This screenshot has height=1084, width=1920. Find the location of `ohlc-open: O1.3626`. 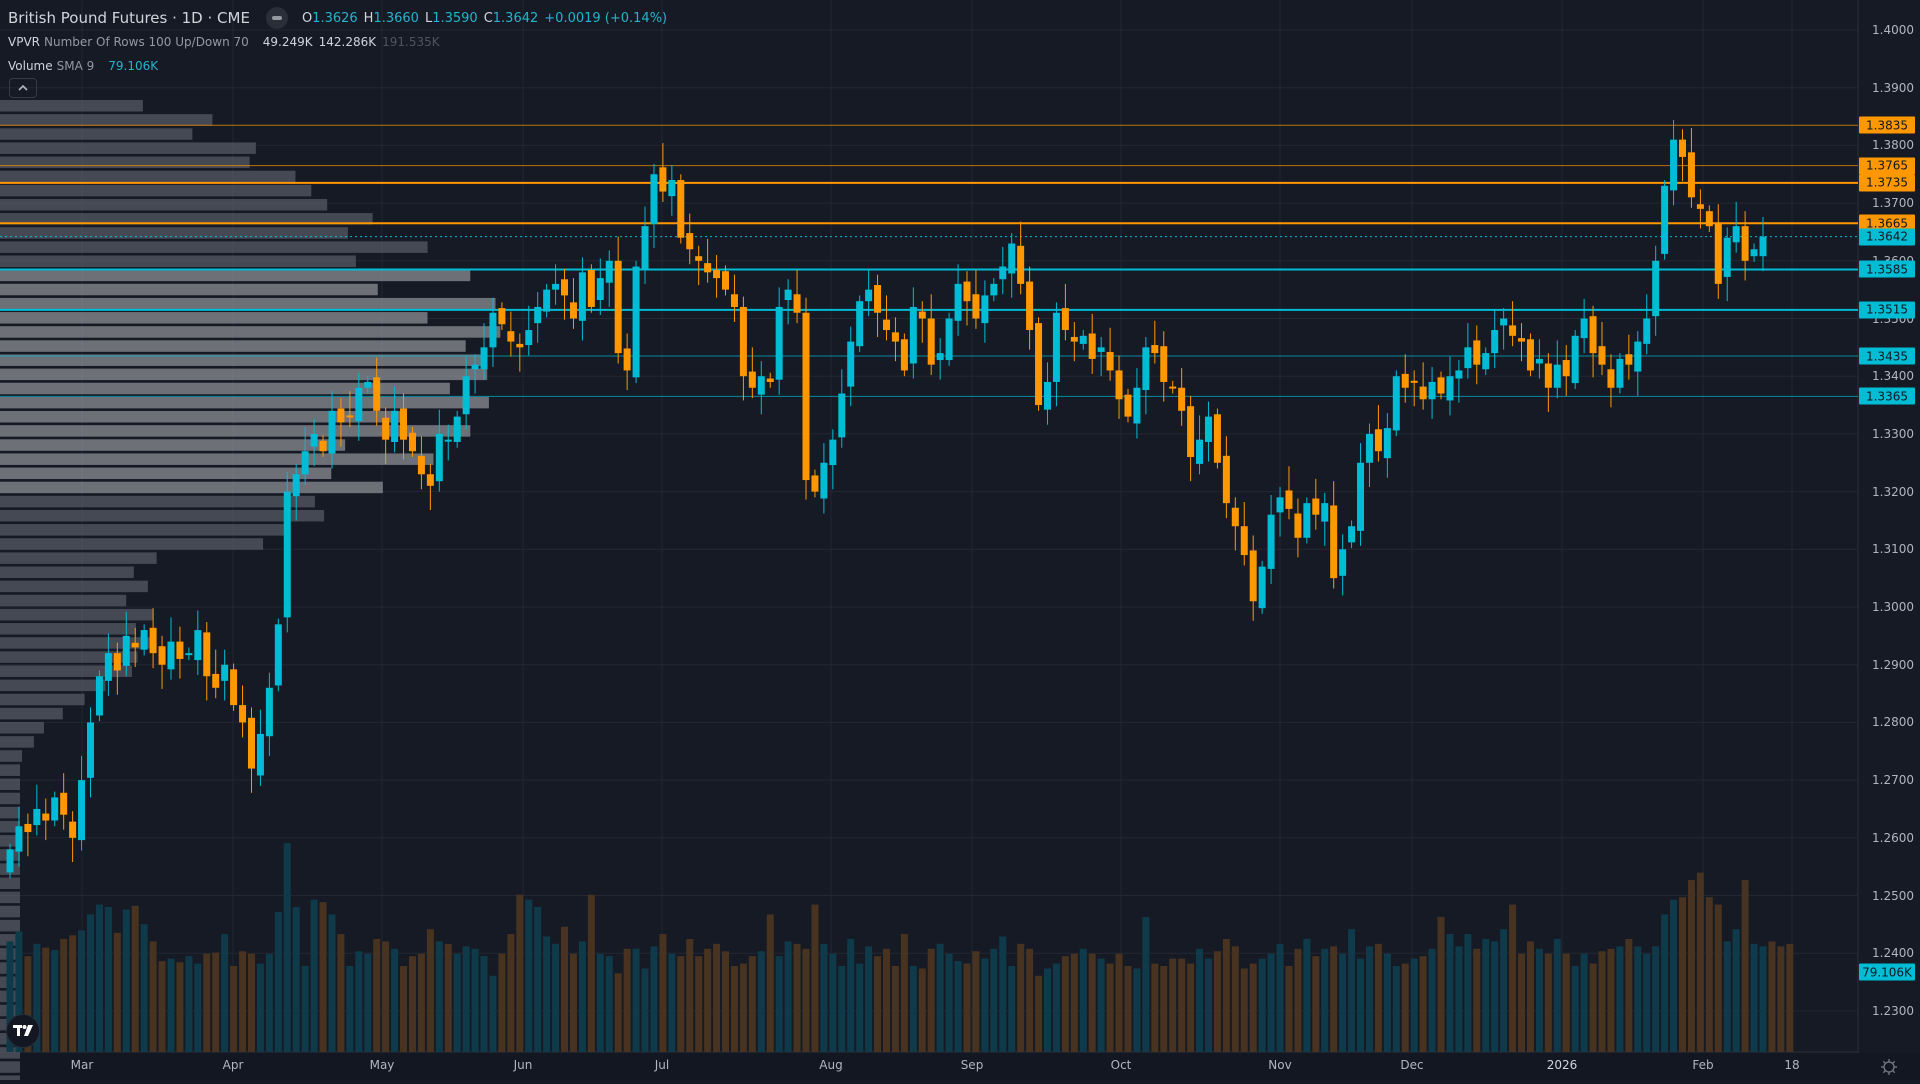

ohlc-open: O1.3626 is located at coordinates (329, 18).